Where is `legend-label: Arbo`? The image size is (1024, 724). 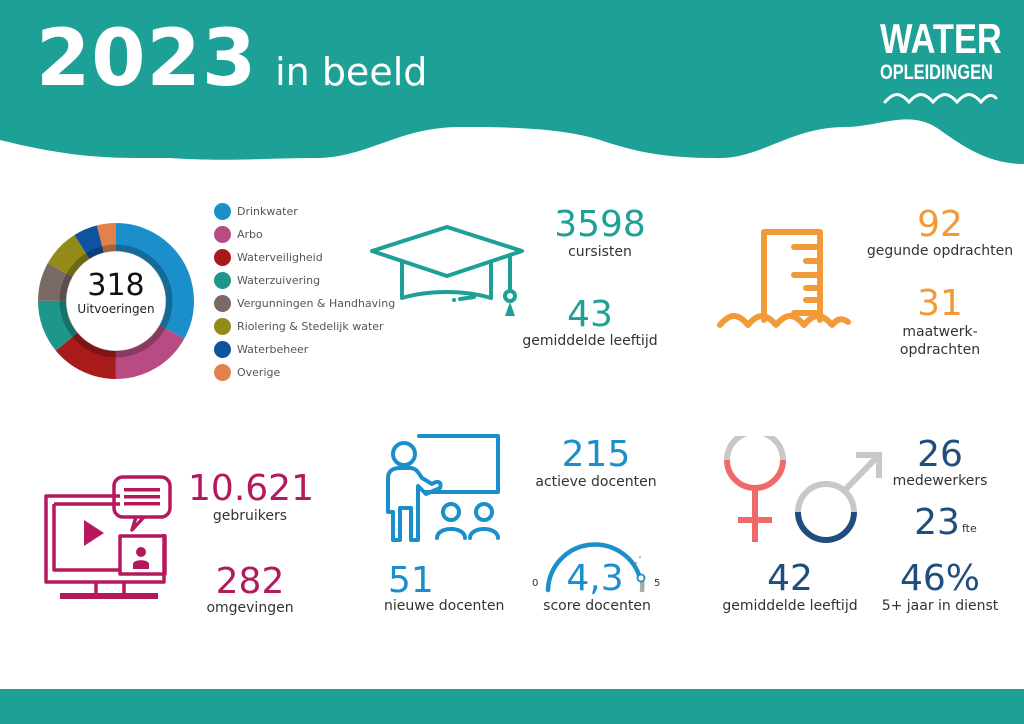
legend-label: Arbo is located at coordinates (250, 234).